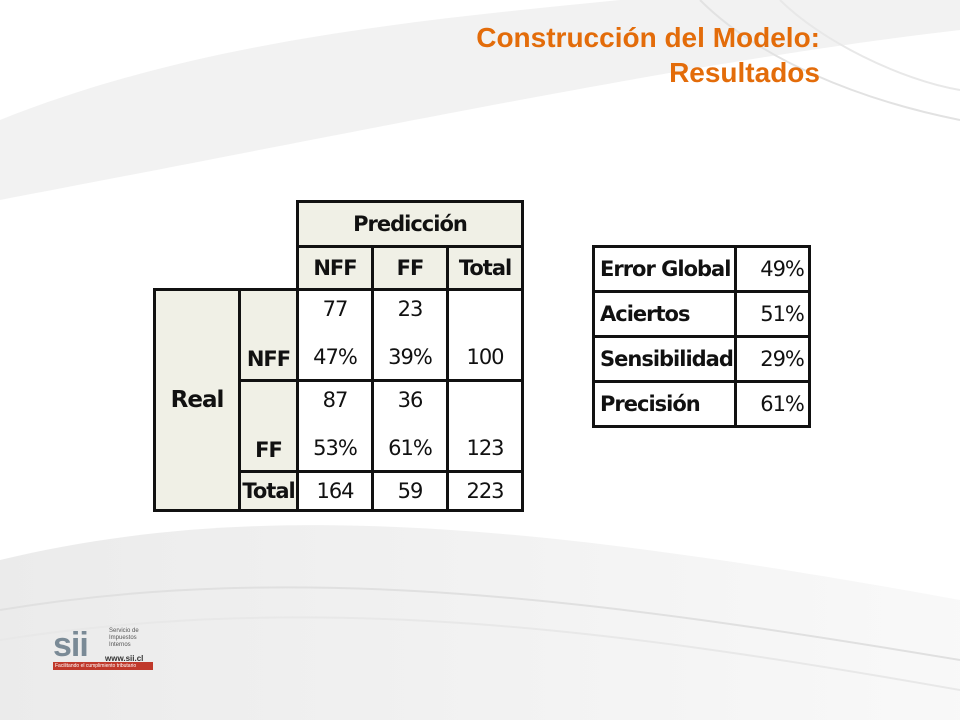 This screenshot has width=960, height=720. I want to click on title-line-1: Construcción del Modelo:, so click(648, 37).